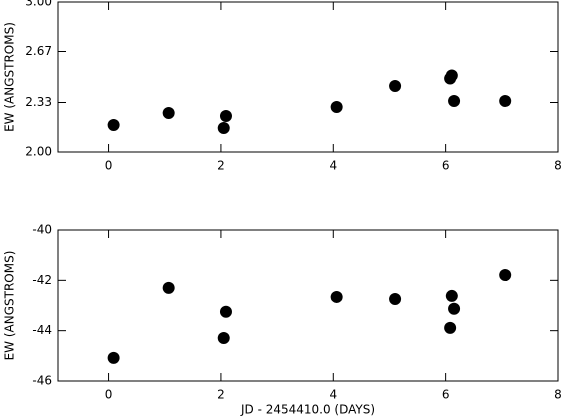 Image resolution: width=561 pixels, height=420 pixels. Describe the element at coordinates (42, 230) in the screenshot. I see `y-tick-label: -40` at that location.